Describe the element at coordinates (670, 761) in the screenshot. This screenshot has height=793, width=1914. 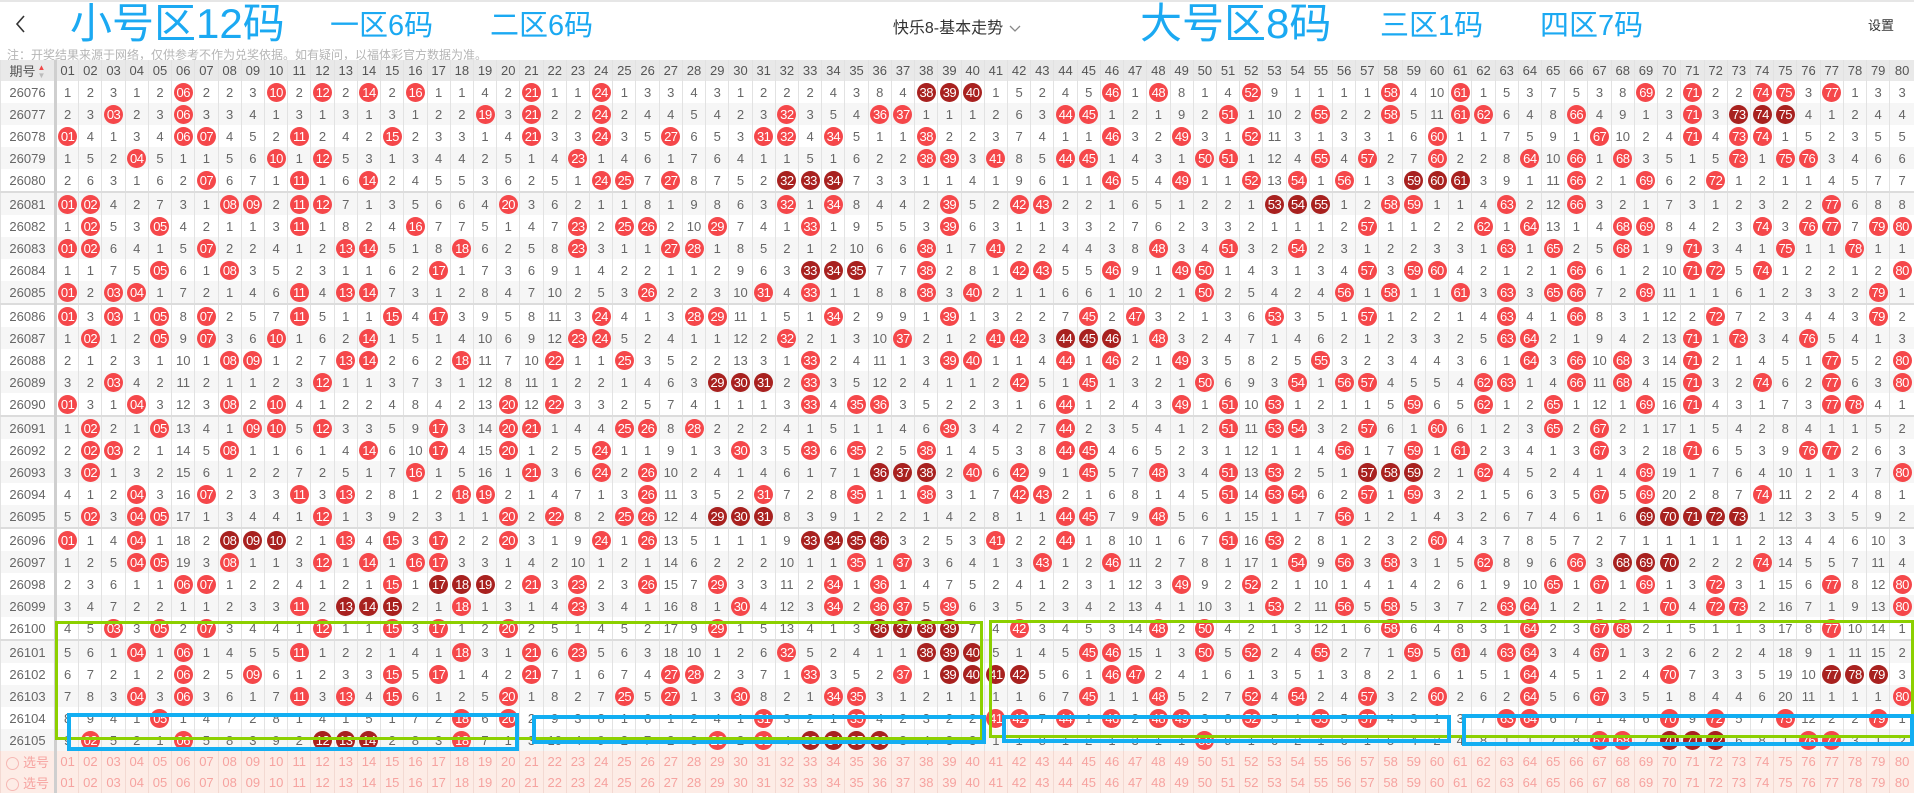
I see `pick-number-27: 27` at that location.